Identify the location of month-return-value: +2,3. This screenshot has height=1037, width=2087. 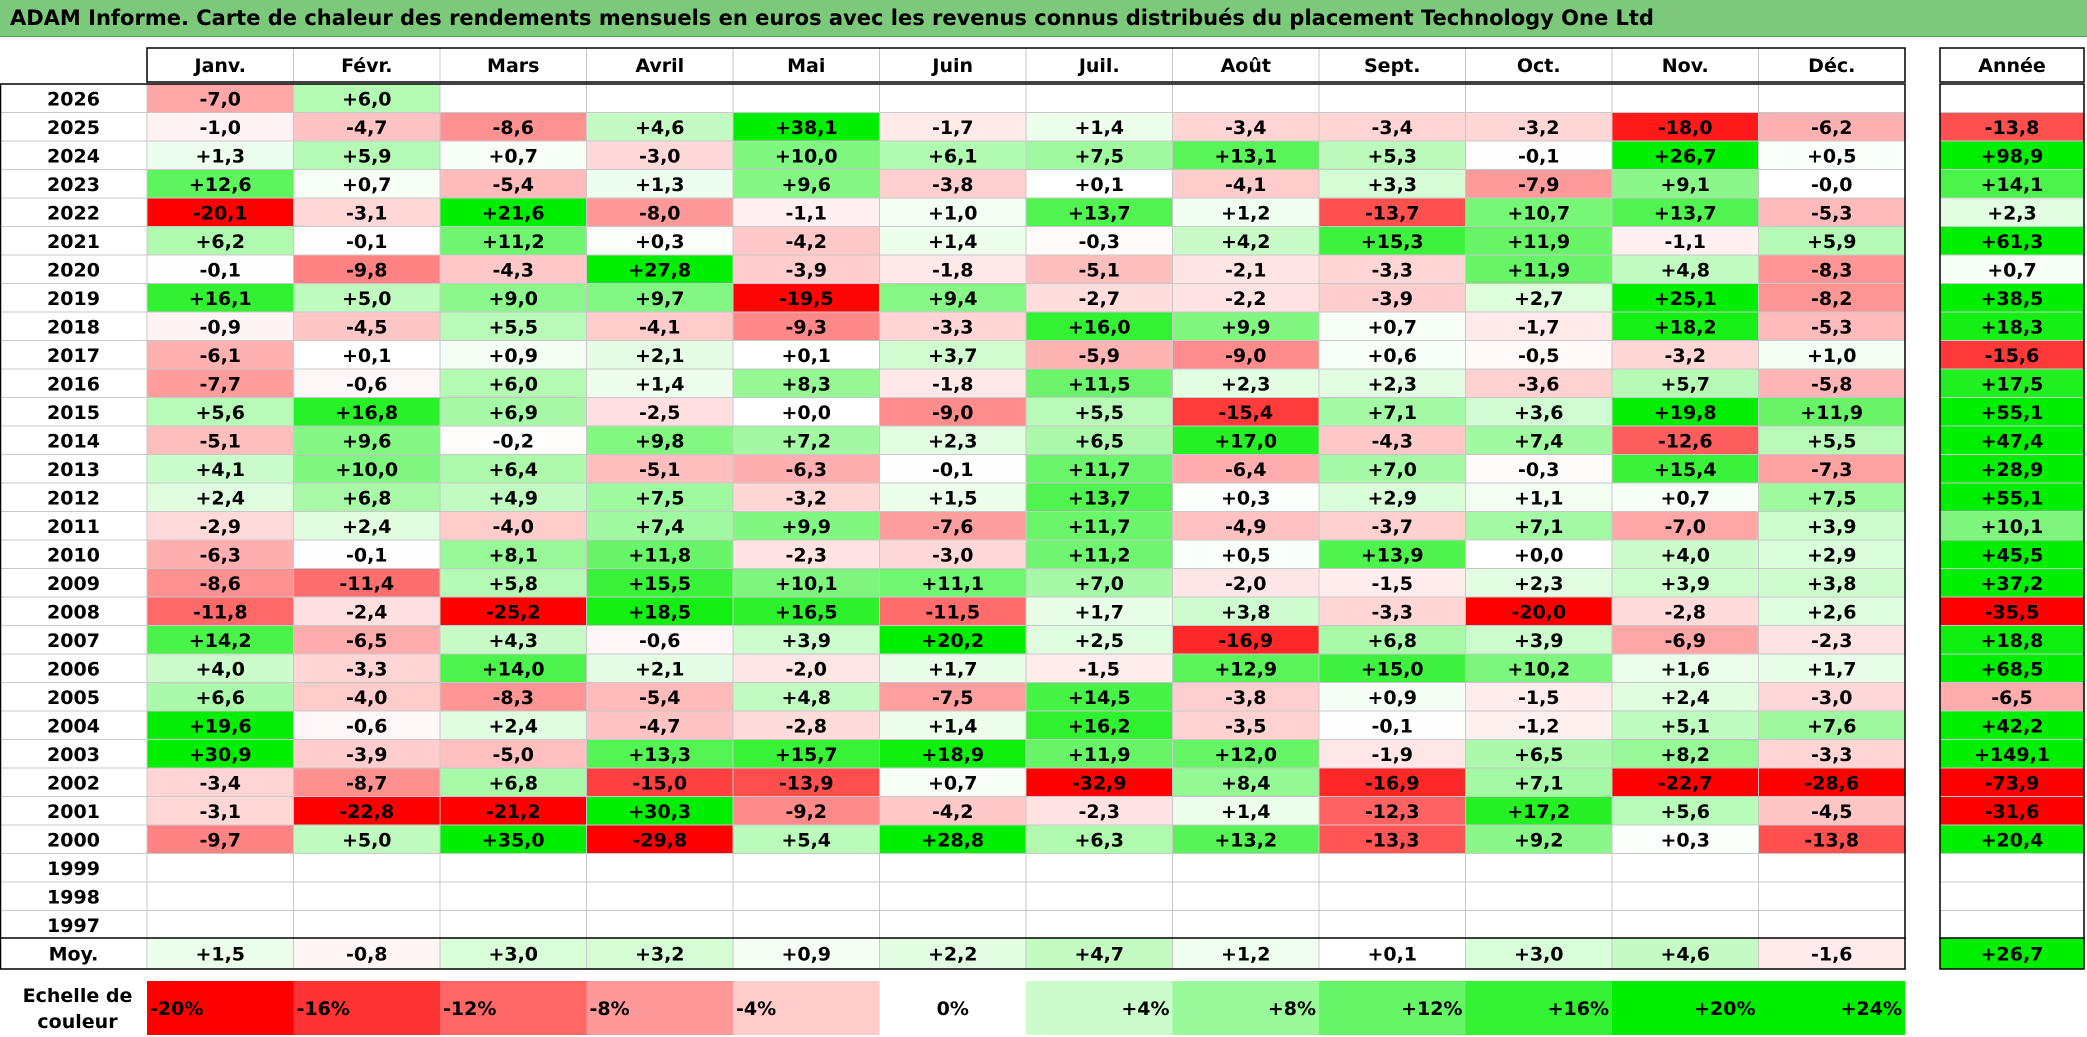
(1539, 584).